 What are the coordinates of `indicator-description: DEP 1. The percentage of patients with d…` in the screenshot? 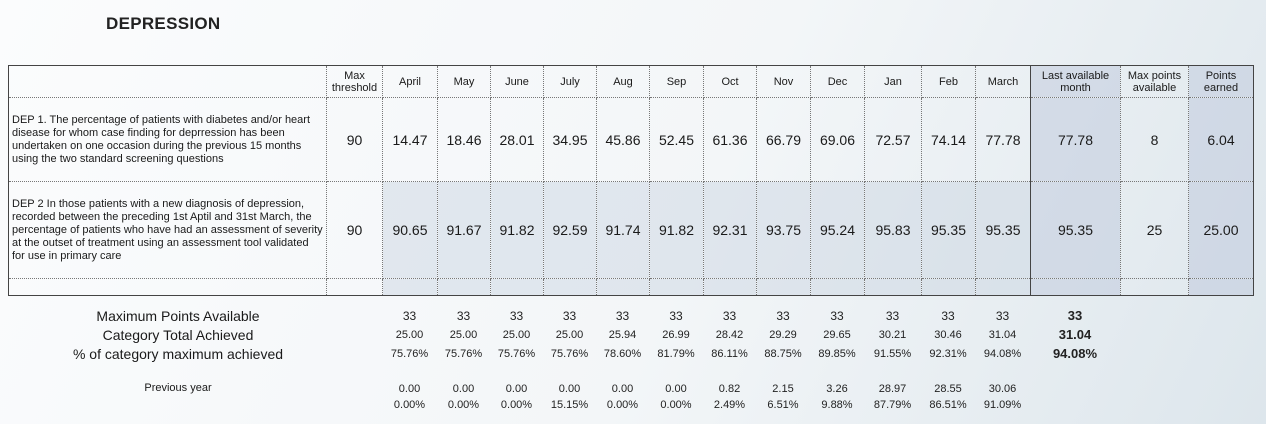 It's located at (167, 139).